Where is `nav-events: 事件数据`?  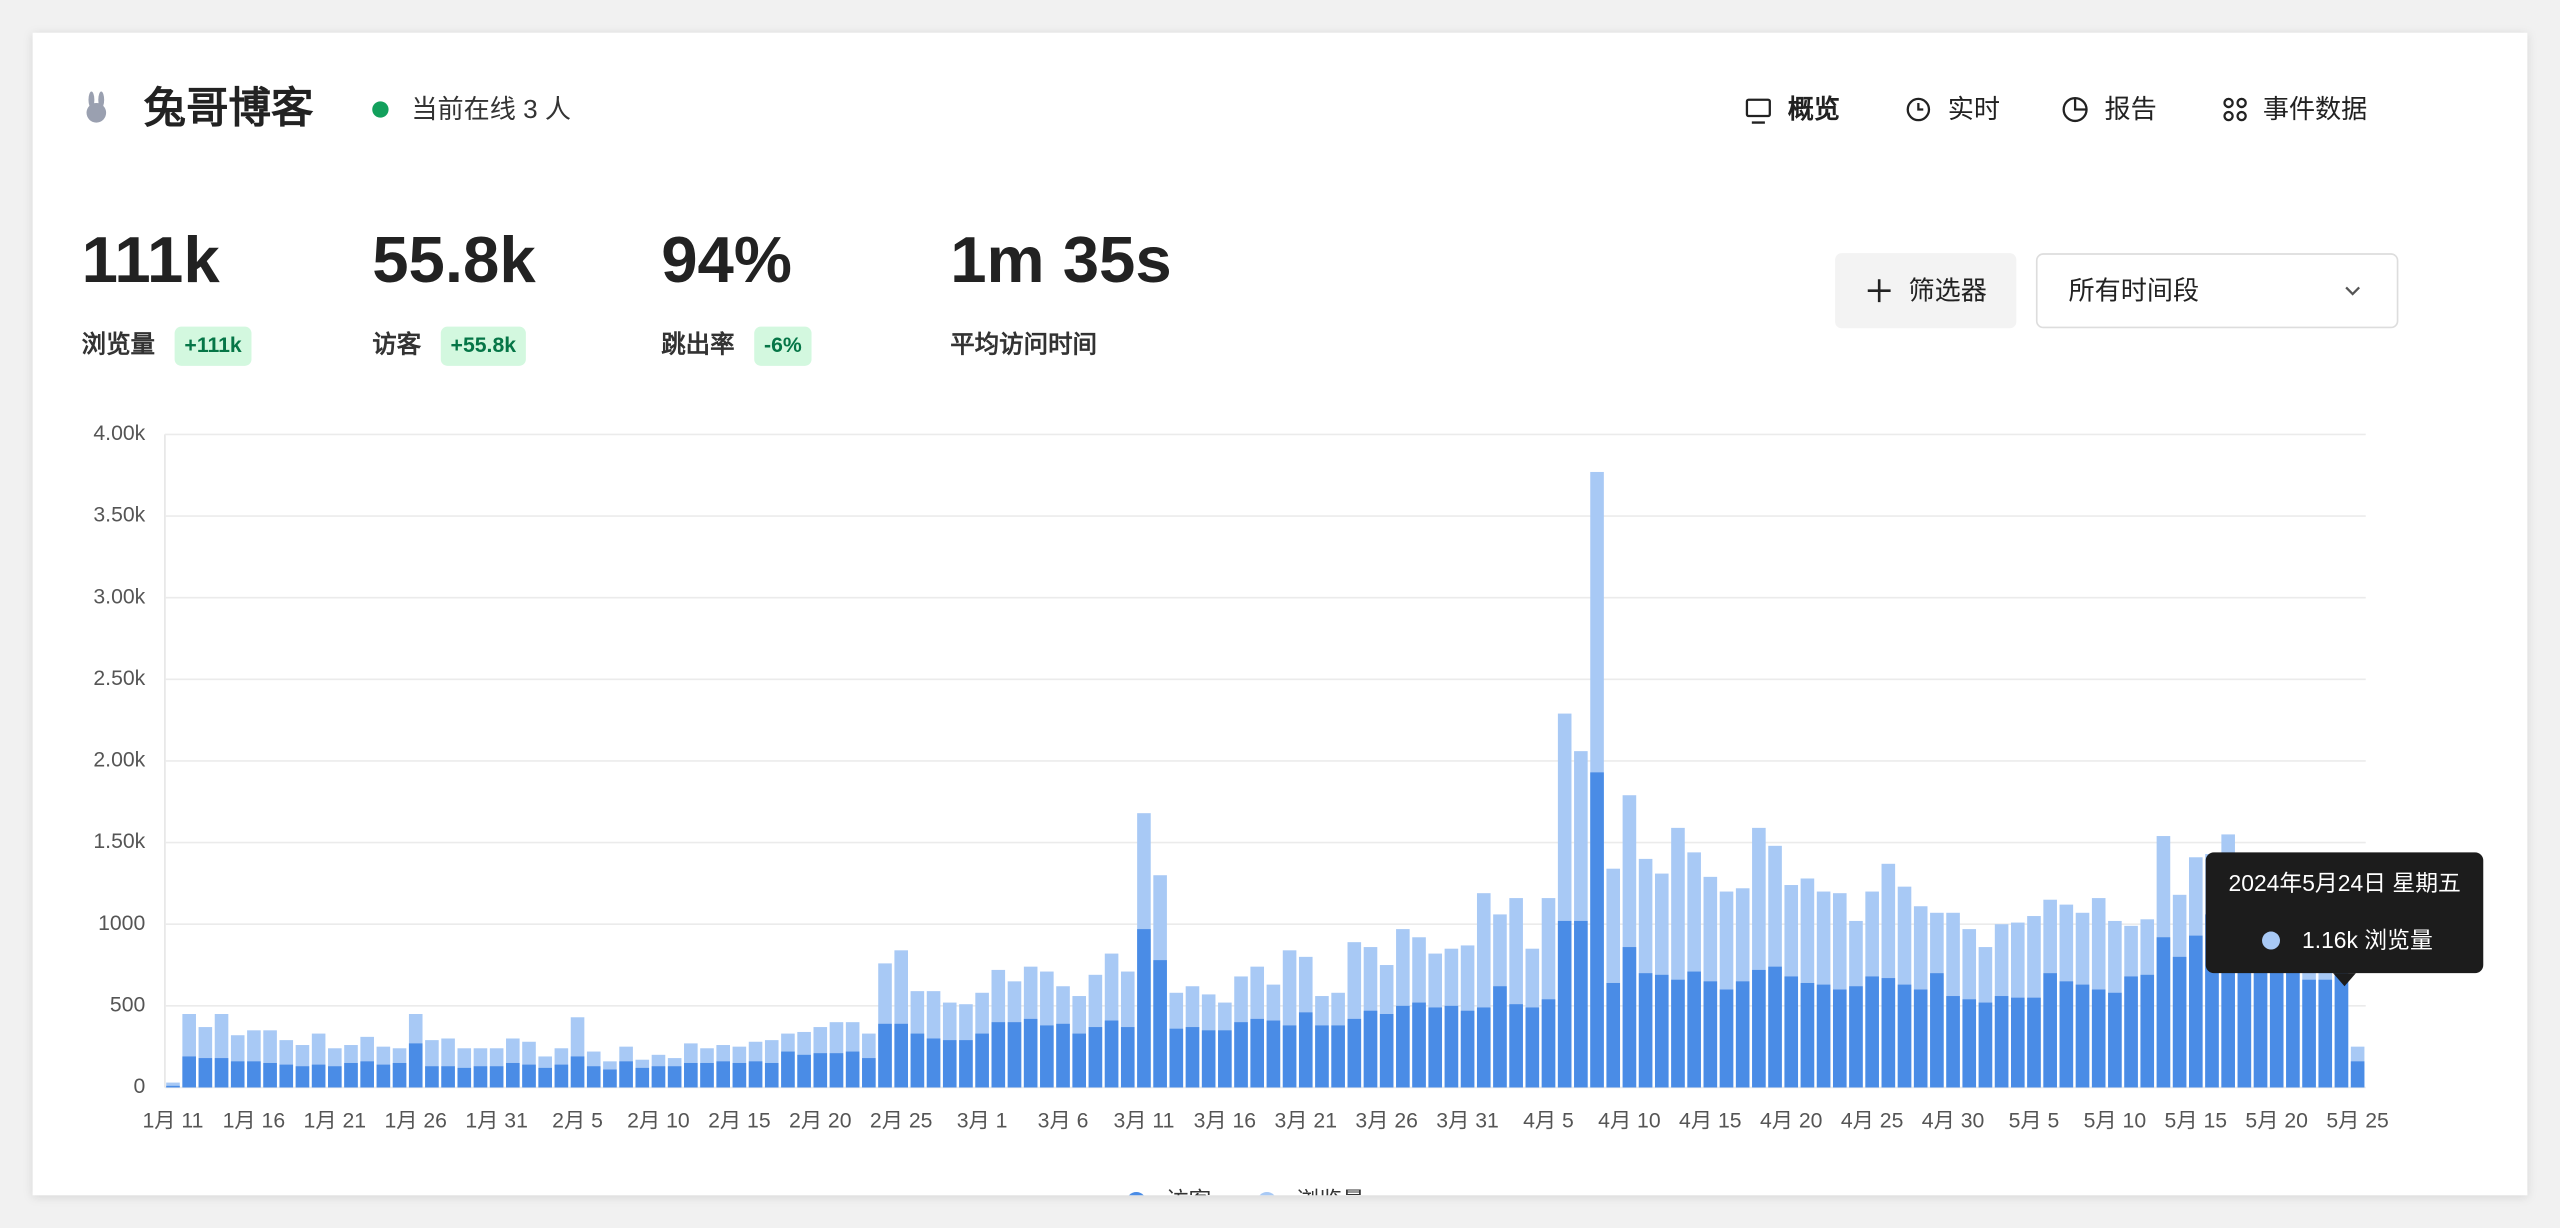
nav-events: 事件数据 is located at coordinates (2295, 109).